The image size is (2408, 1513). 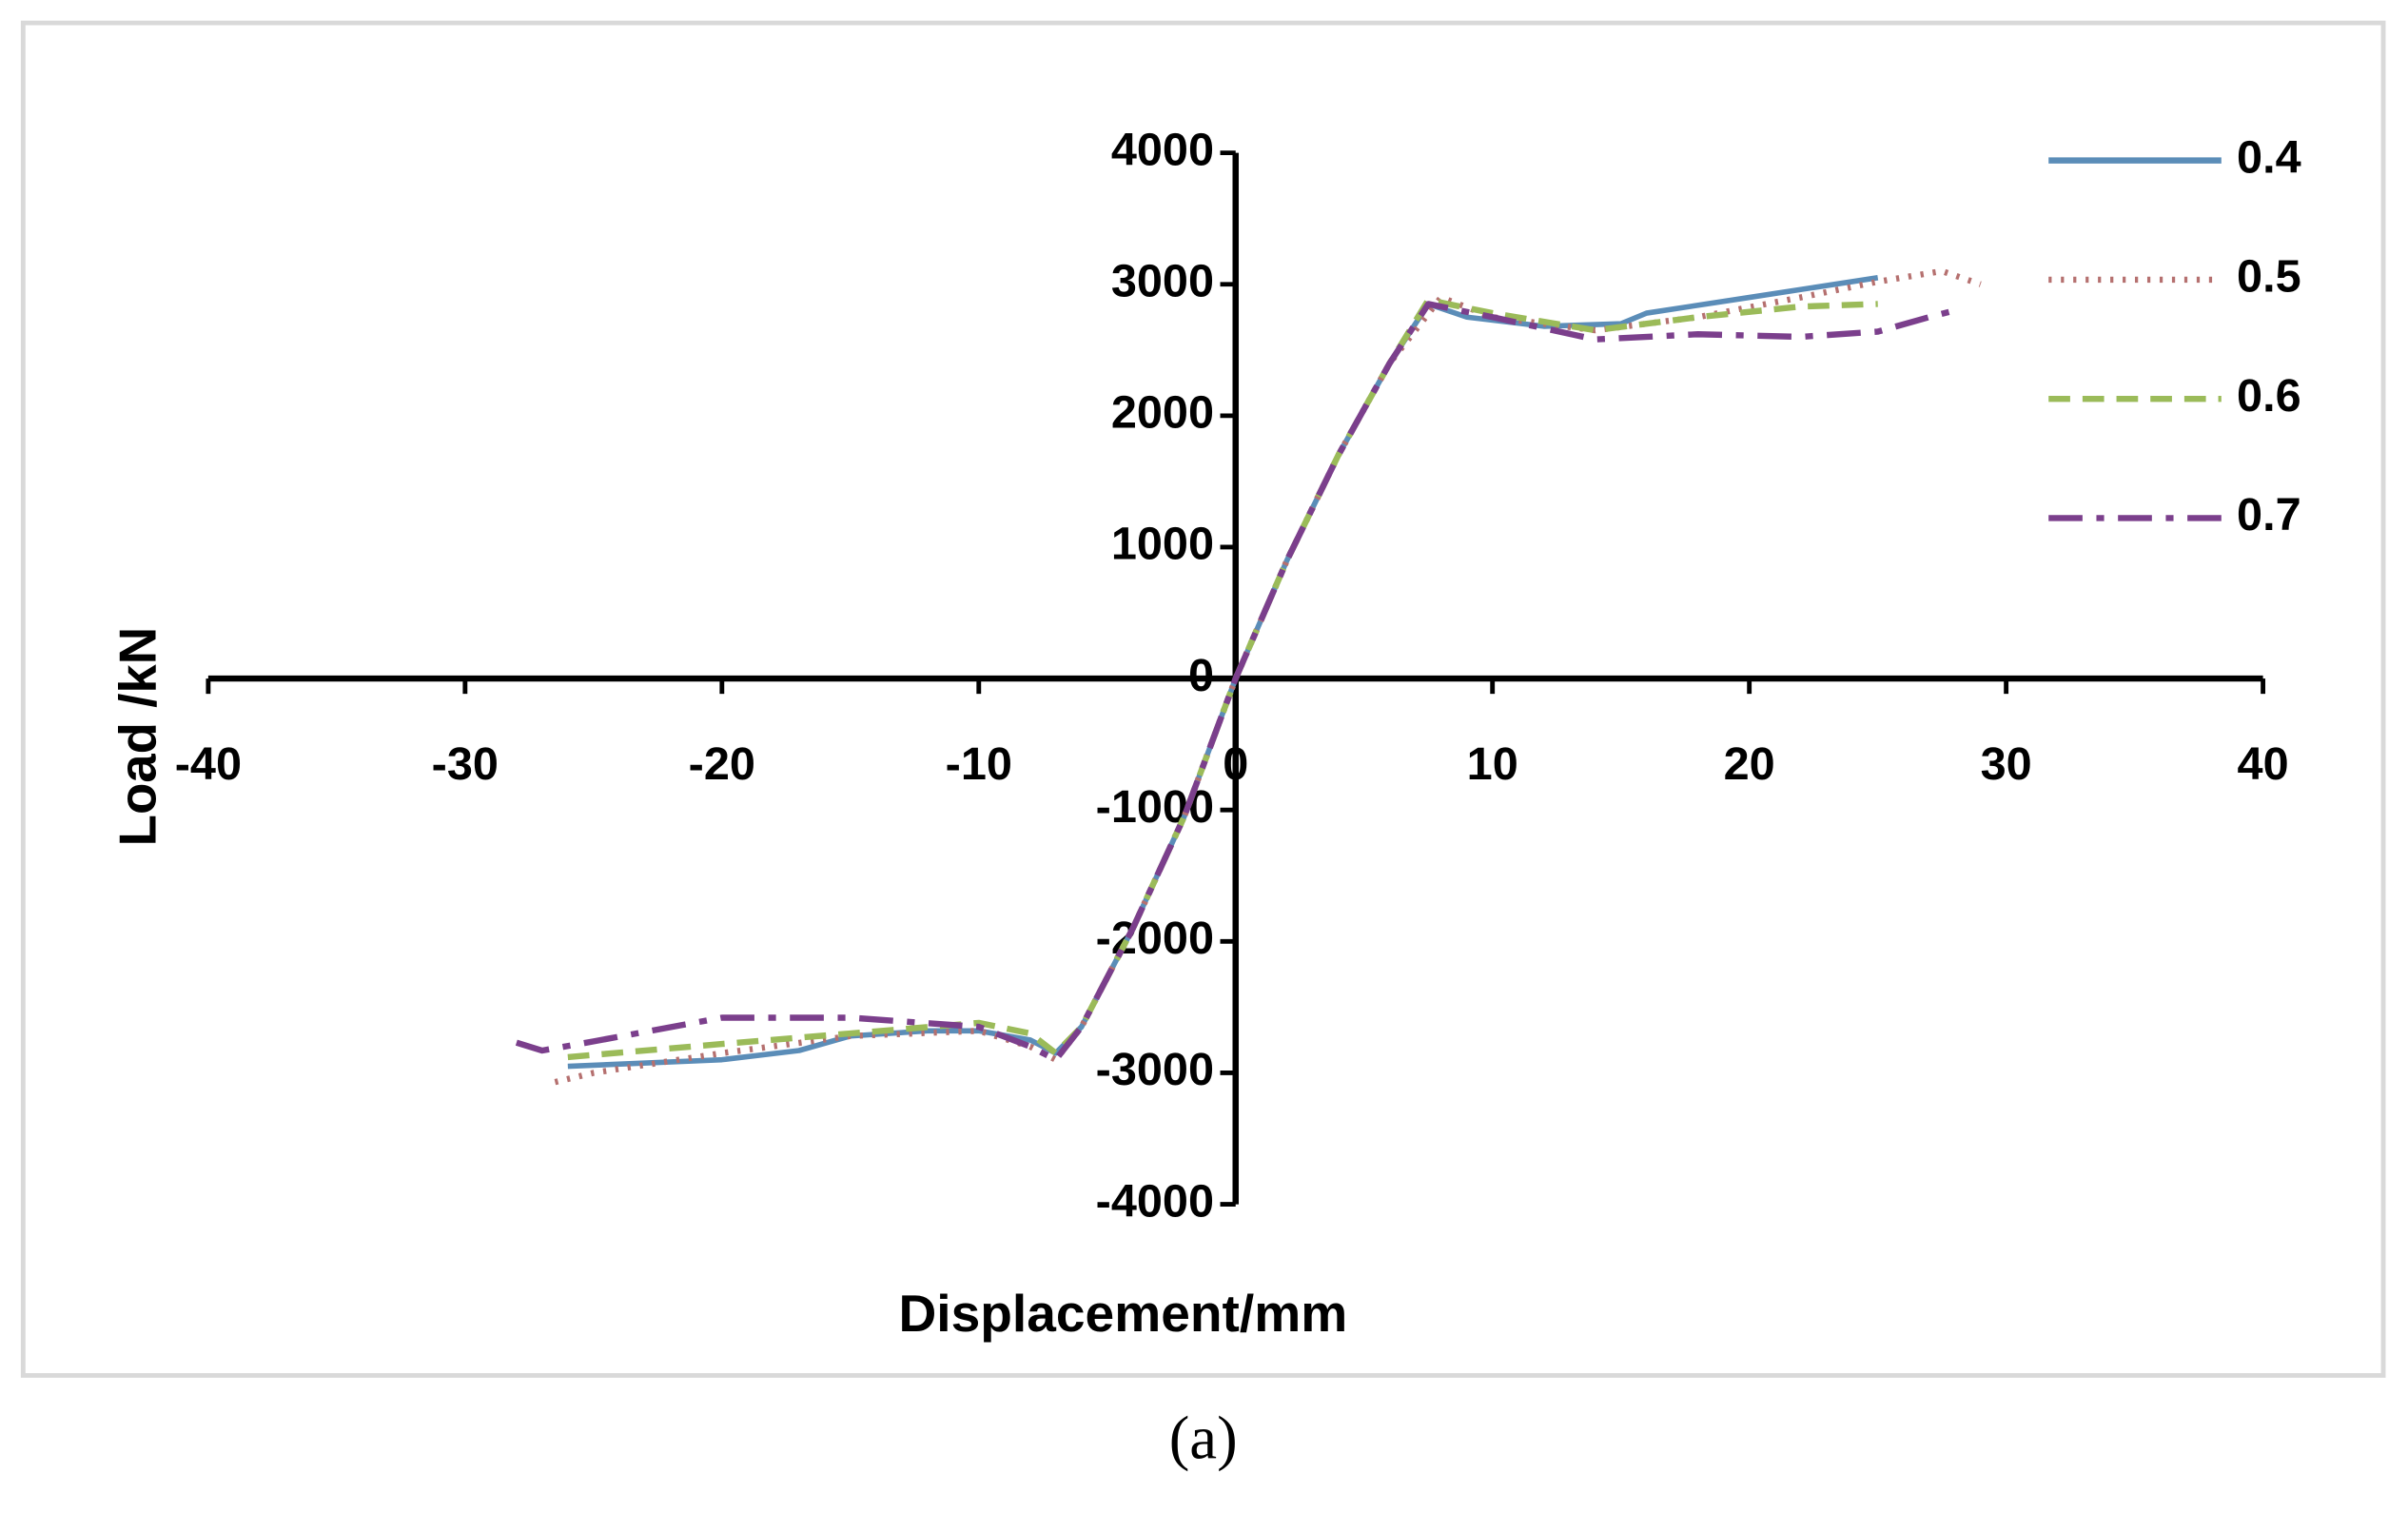 I want to click on caption: (a), so click(x=1203, y=1438).